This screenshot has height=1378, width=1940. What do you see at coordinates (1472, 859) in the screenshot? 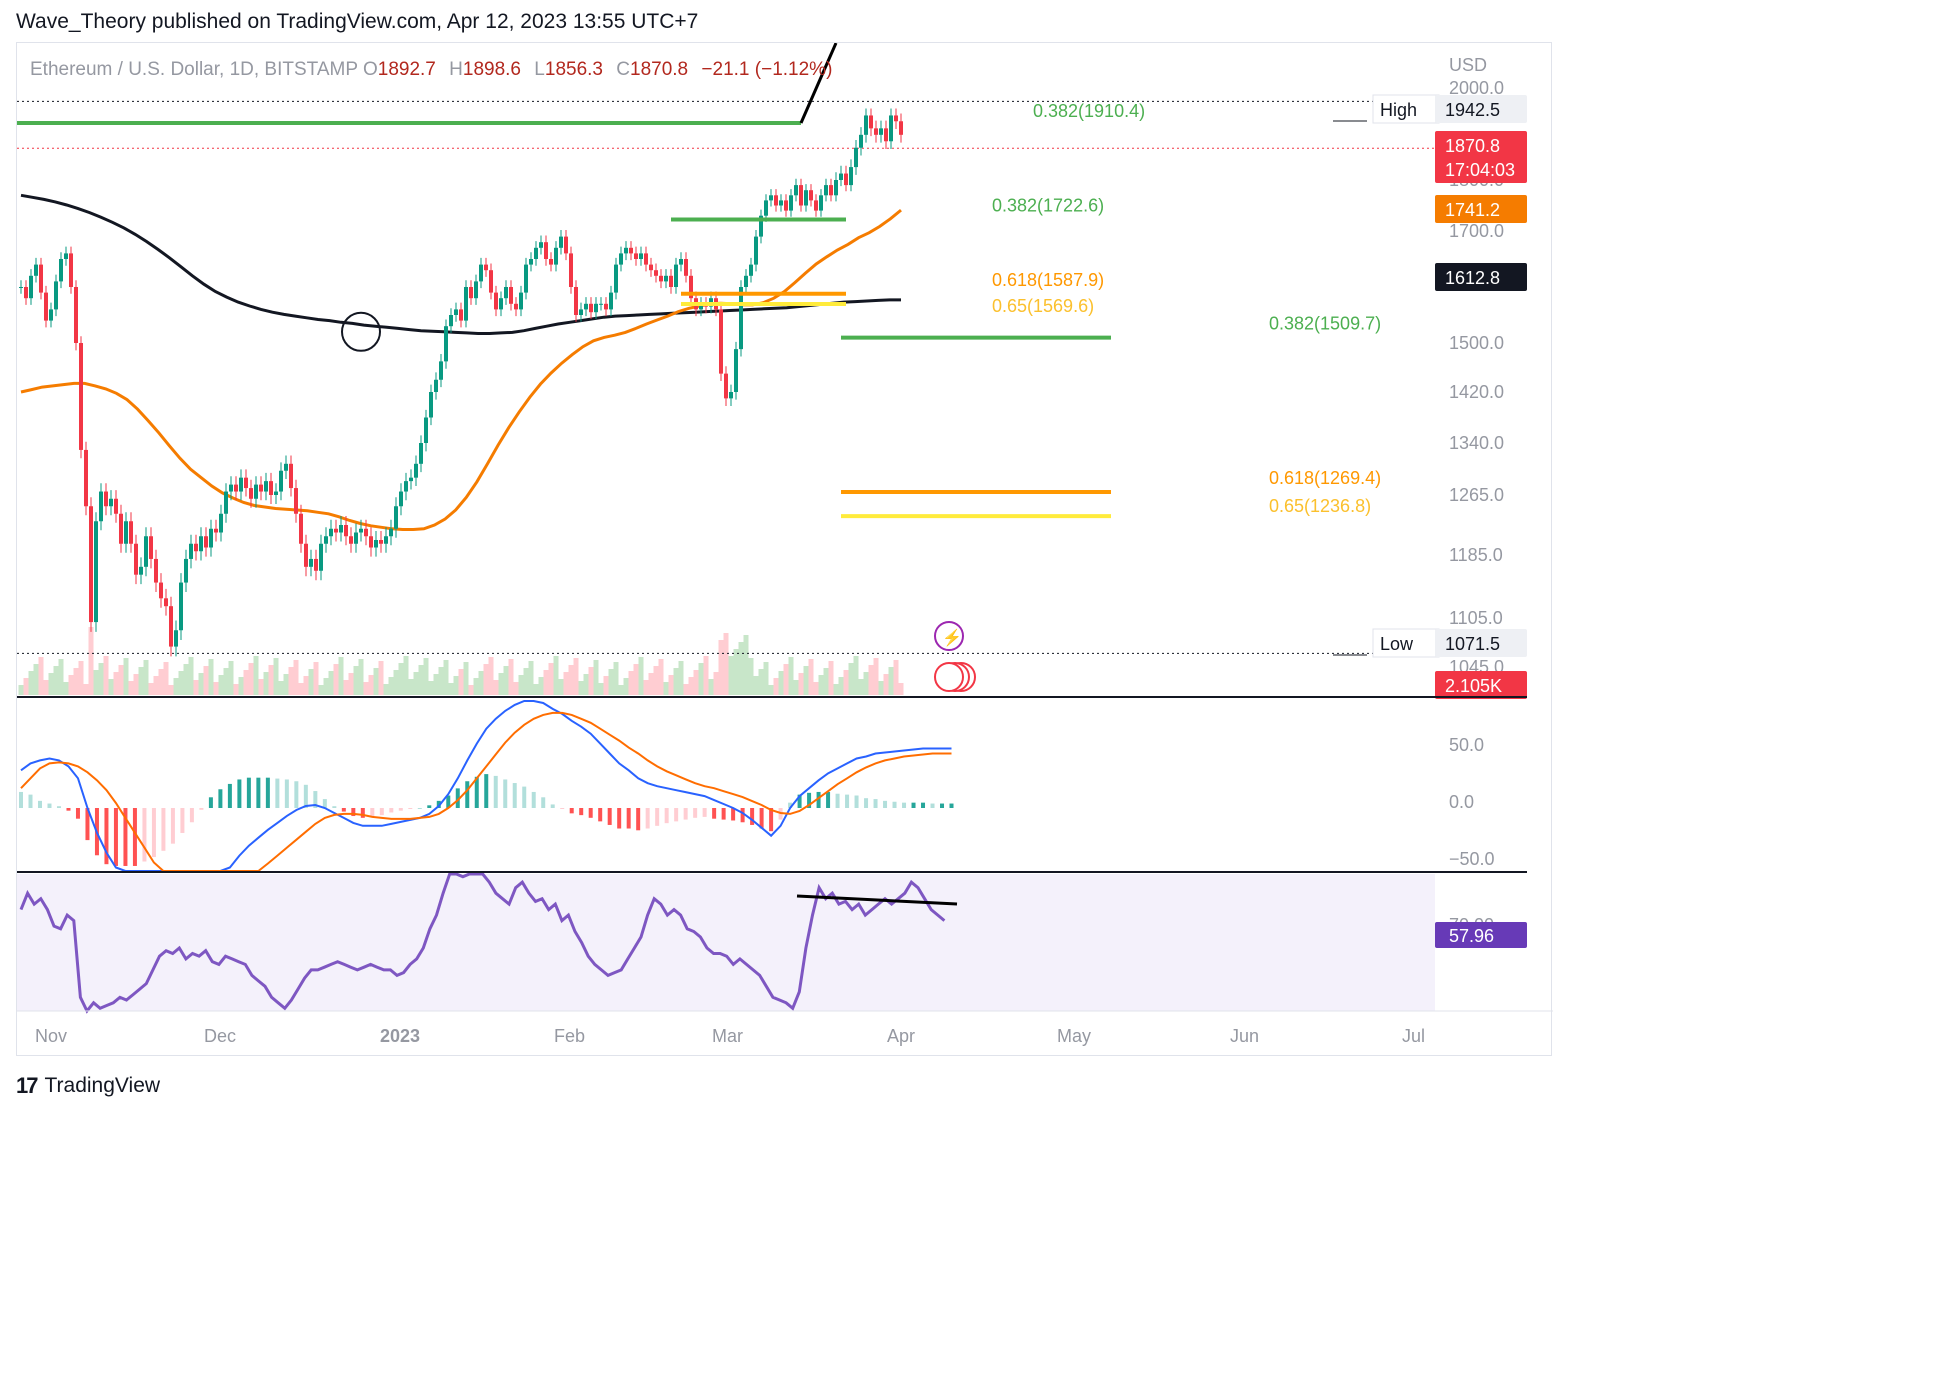
I see `macd-tick-label: −50.0` at bounding box center [1472, 859].